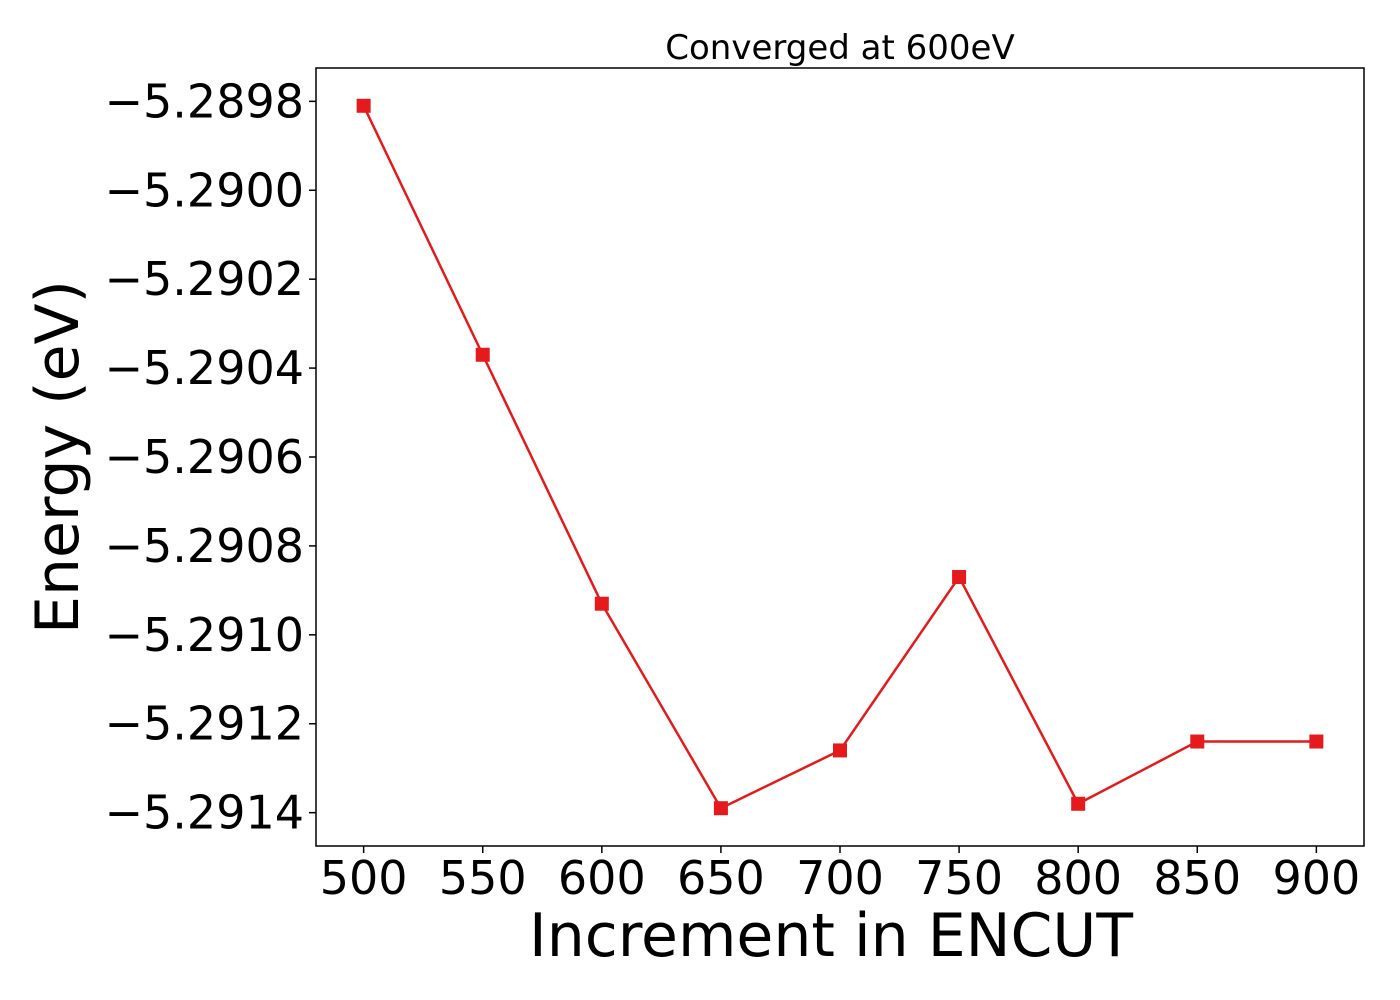 The image size is (1400, 1000). Describe the element at coordinates (839, 48) in the screenshot. I see `chart-title: Converged at 600eV` at that location.